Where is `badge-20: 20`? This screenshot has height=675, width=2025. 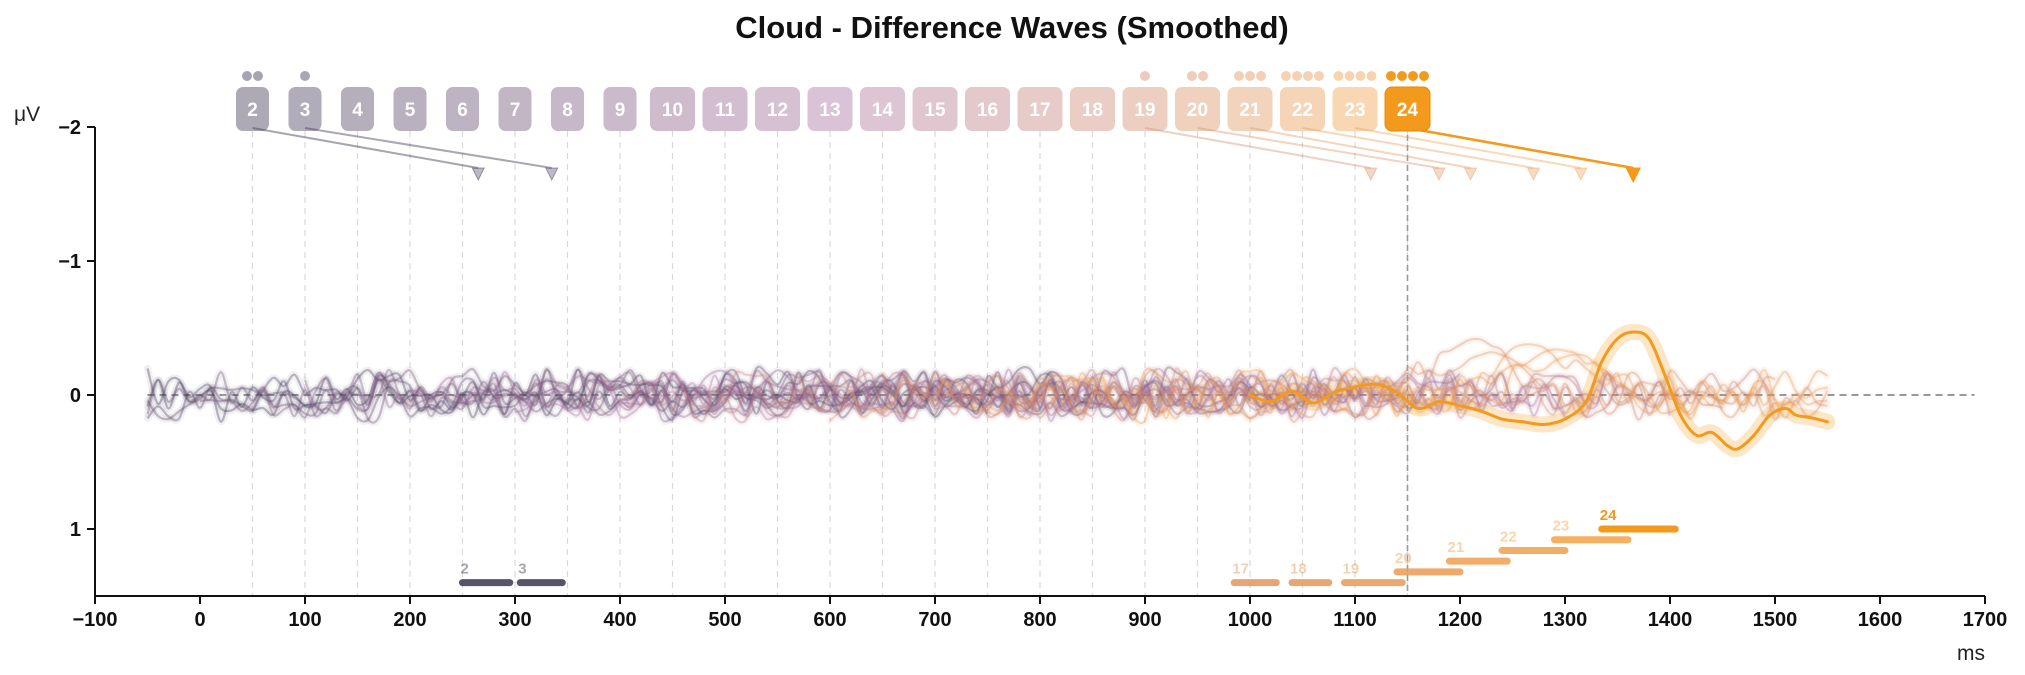 badge-20: 20 is located at coordinates (1197, 101).